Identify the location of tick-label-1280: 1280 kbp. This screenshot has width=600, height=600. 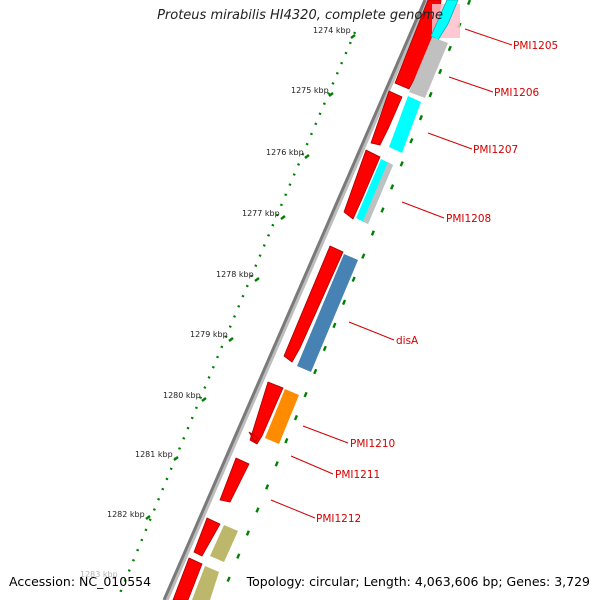
(182, 395).